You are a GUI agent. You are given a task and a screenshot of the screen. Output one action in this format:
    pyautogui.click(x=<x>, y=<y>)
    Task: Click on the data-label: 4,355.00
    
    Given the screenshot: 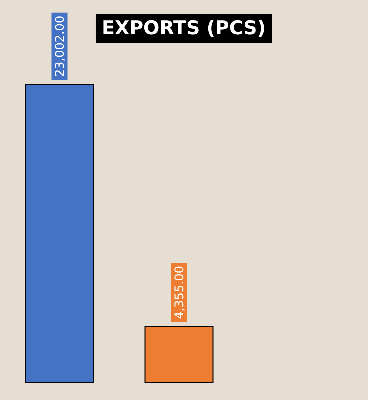 What is the action you would take?
    pyautogui.click(x=179, y=293)
    